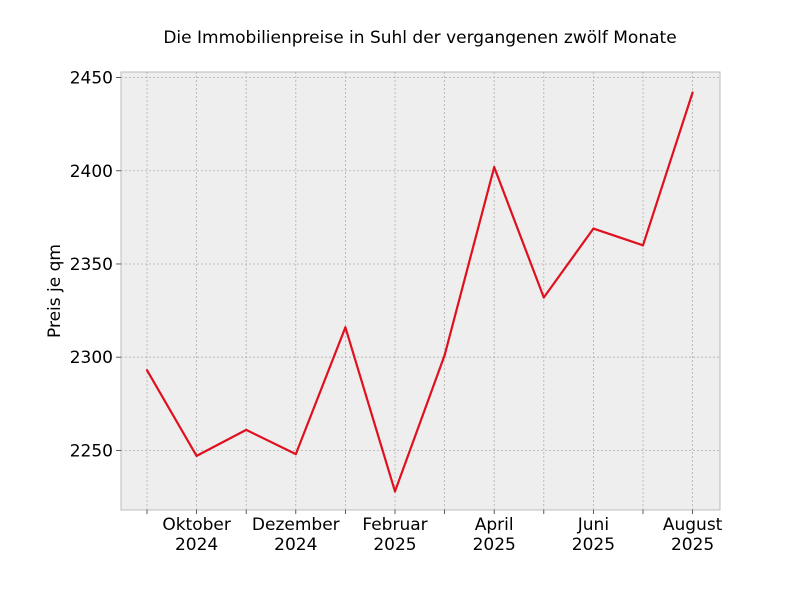 The height and width of the screenshot is (600, 800). What do you see at coordinates (55, 291) in the screenshot?
I see `y-axis-label: Preis je qm` at bounding box center [55, 291].